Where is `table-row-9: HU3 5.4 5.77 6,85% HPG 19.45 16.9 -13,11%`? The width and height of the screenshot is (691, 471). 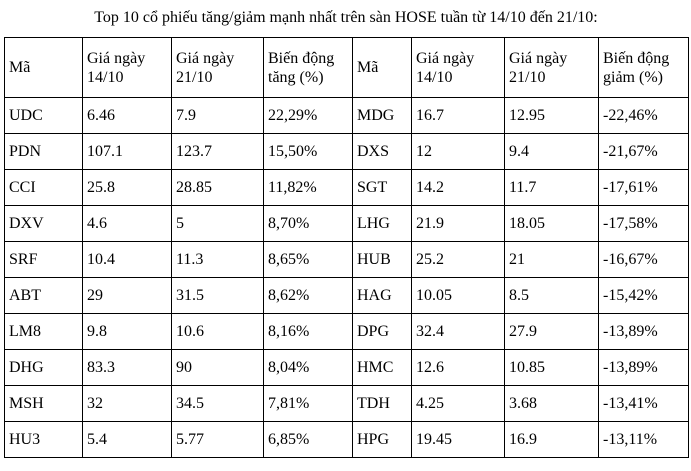 table-row-9: HU3 5.4 5.77 6,85% HPG 19.45 16.9 -13,11% is located at coordinates (346, 439).